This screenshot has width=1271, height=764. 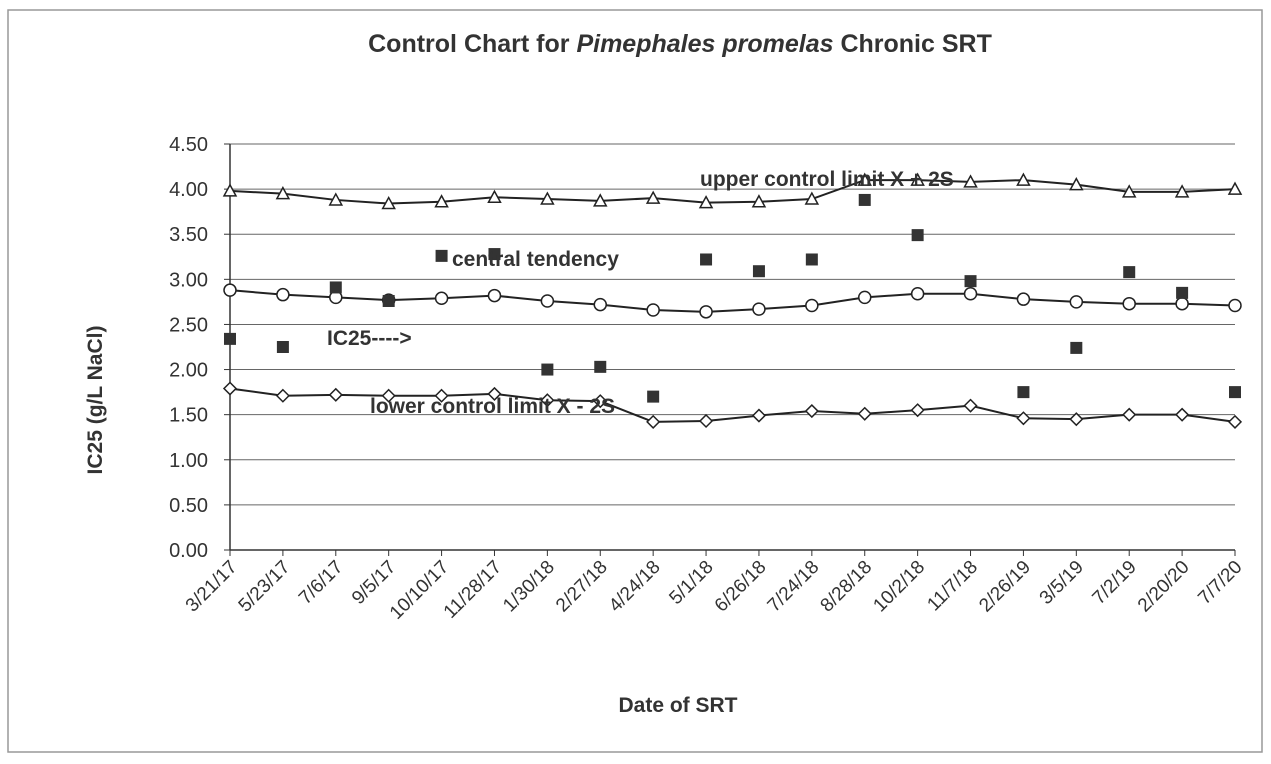 I want to click on title-part: Chronic SRT, so click(x=913, y=44).